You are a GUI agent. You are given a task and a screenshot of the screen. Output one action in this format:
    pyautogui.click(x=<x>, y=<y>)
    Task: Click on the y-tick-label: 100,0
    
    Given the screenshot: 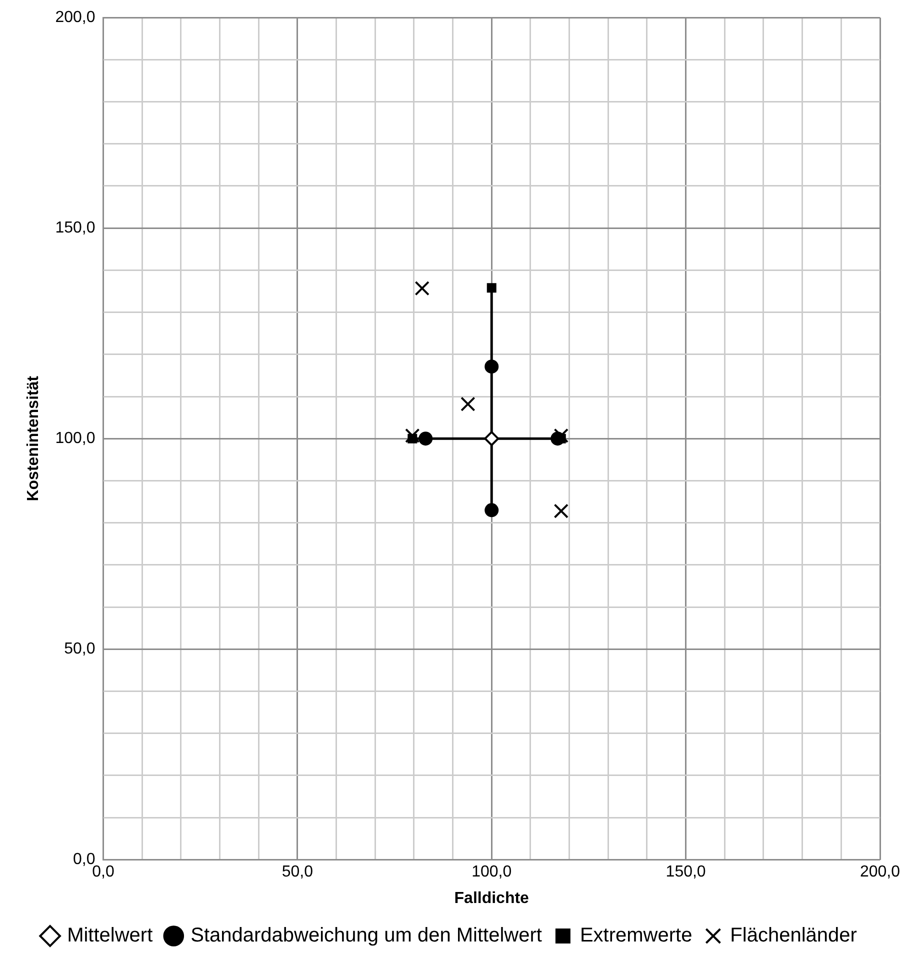 What is the action you would take?
    pyautogui.click(x=75, y=439)
    